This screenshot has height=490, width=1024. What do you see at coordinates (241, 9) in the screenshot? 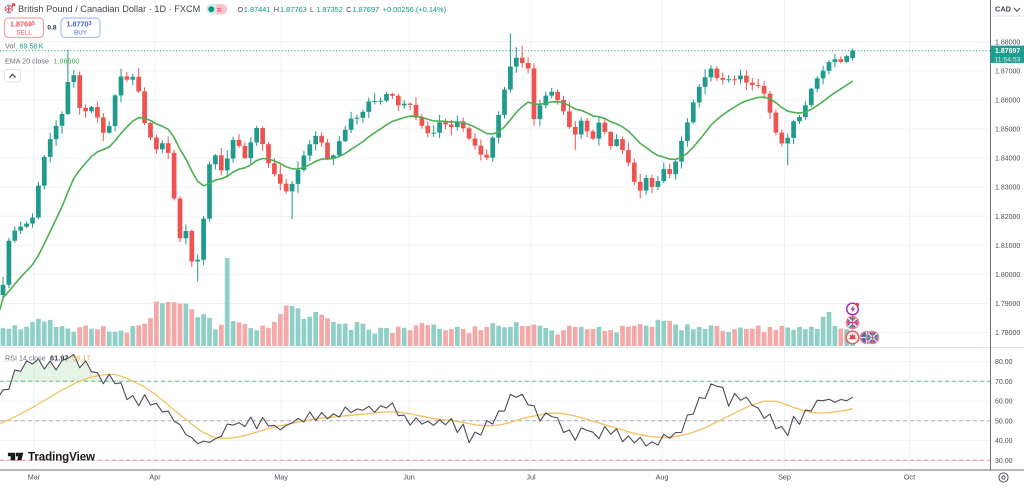
I see `svg-text: O` at bounding box center [241, 9].